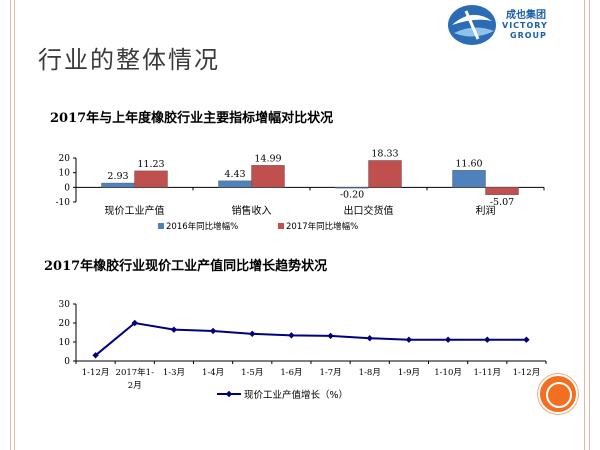 This screenshot has width=600, height=450. What do you see at coordinates (310, 339) in the screenshot?
I see `line-series-path` at bounding box center [310, 339].